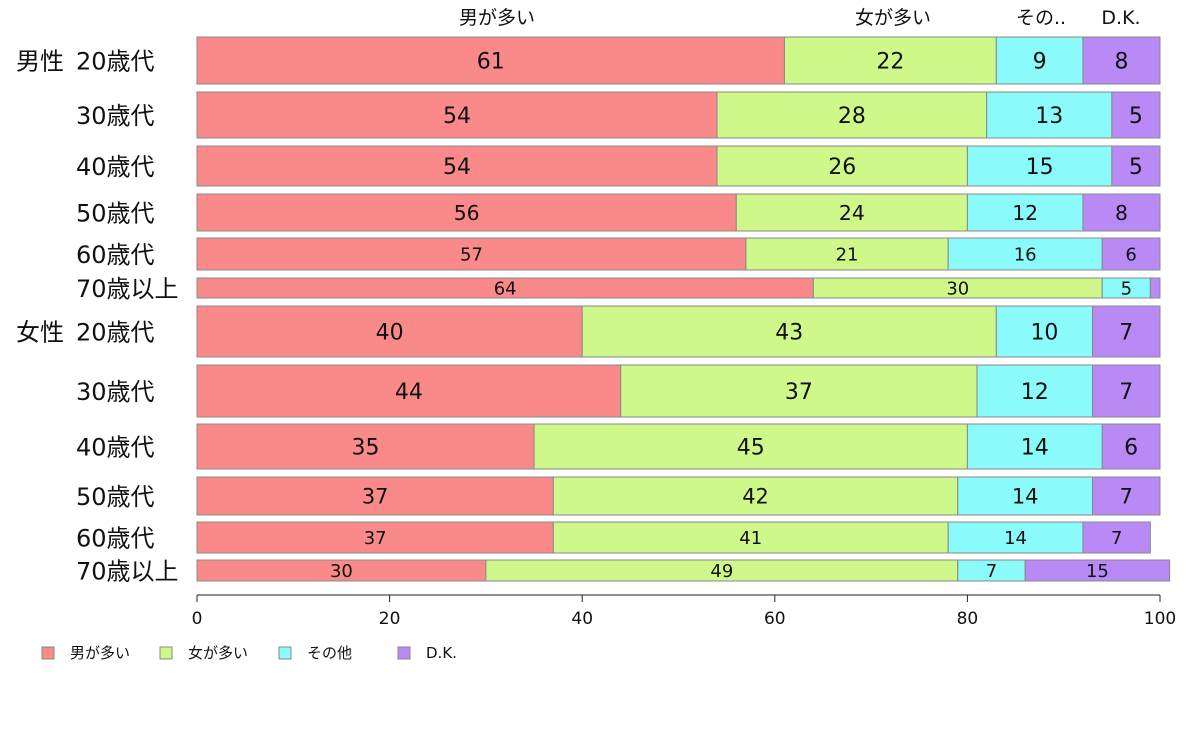 The width and height of the screenshot is (1188, 736). I want to click on x-tick-label: 20, so click(390, 619).